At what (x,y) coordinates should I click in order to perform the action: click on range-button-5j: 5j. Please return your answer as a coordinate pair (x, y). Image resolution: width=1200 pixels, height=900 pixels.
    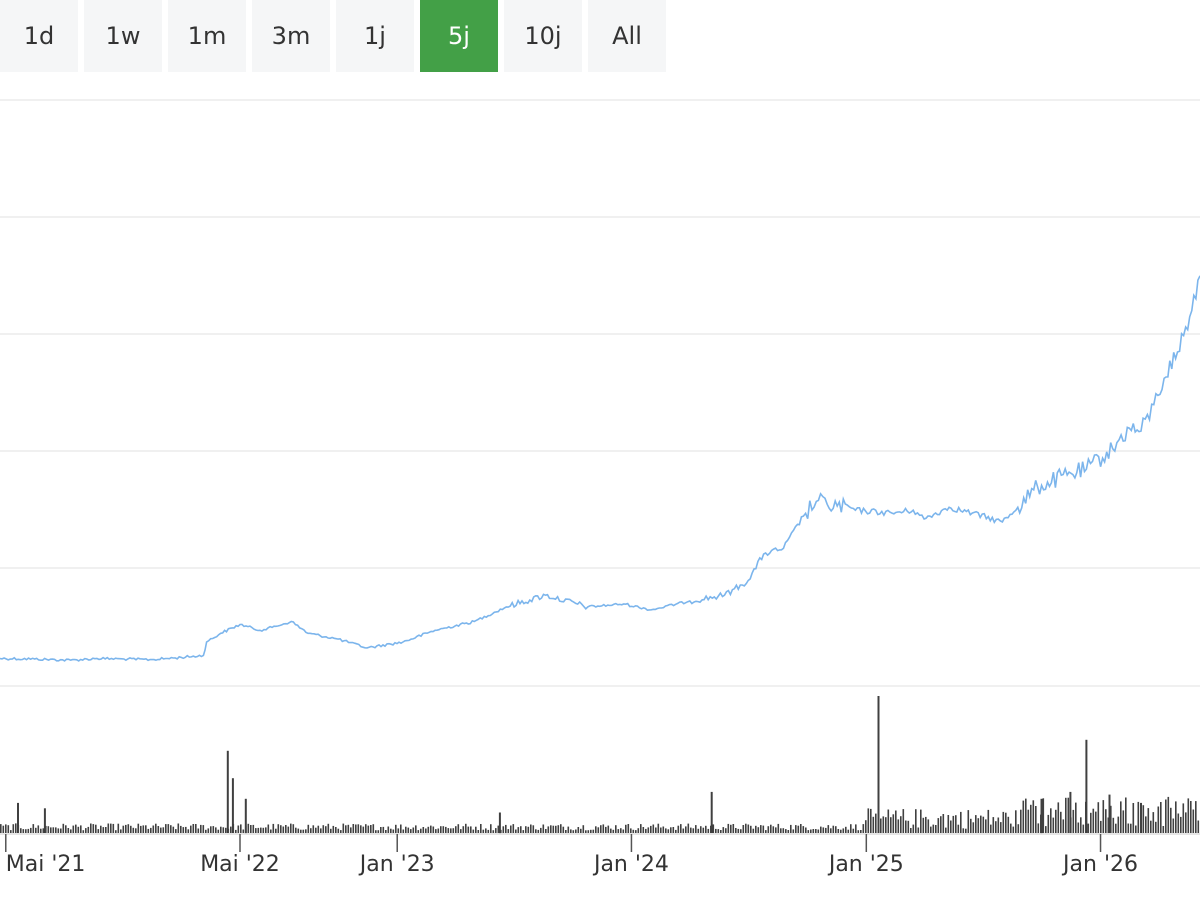
    Looking at the image, I should click on (459, 36).